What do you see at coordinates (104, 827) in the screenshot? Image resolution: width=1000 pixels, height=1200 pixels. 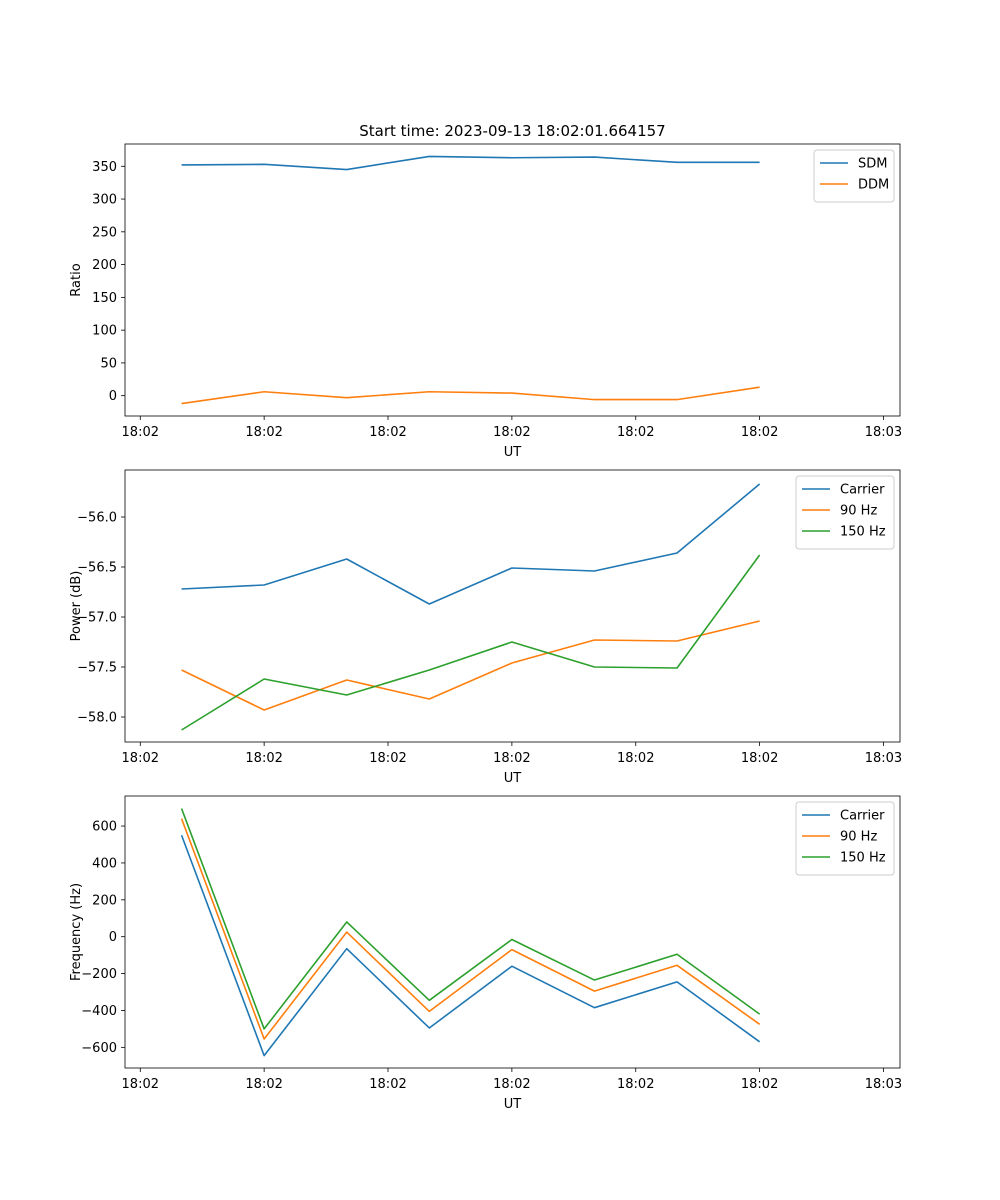 I see `y-tick-label: 600` at bounding box center [104, 827].